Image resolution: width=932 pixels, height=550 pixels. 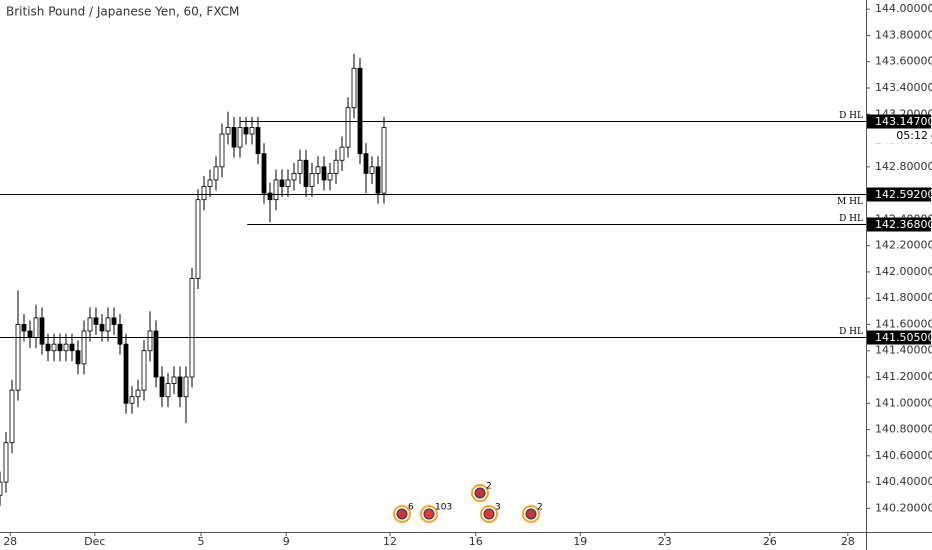 What do you see at coordinates (903, 166) in the screenshot?
I see `y-tick-label: 142.80000` at bounding box center [903, 166].